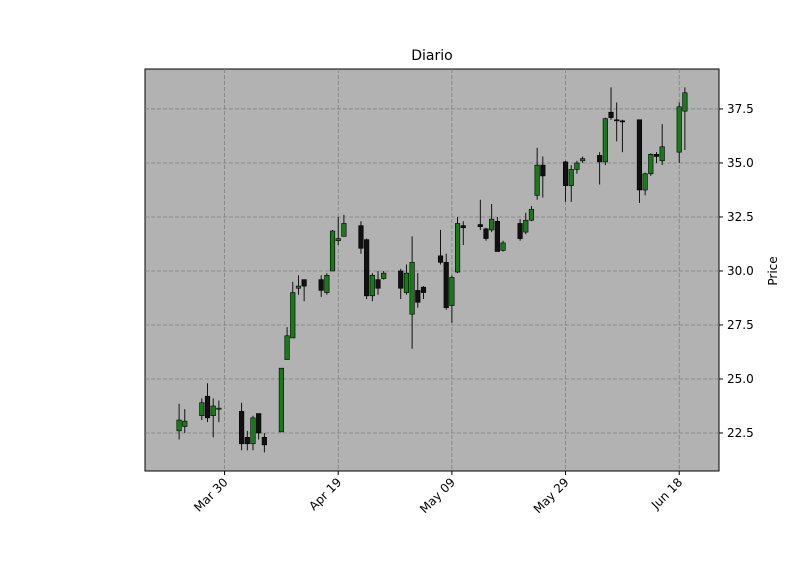 This screenshot has height=575, width=800. I want to click on y-axis-label: Price, so click(773, 270).